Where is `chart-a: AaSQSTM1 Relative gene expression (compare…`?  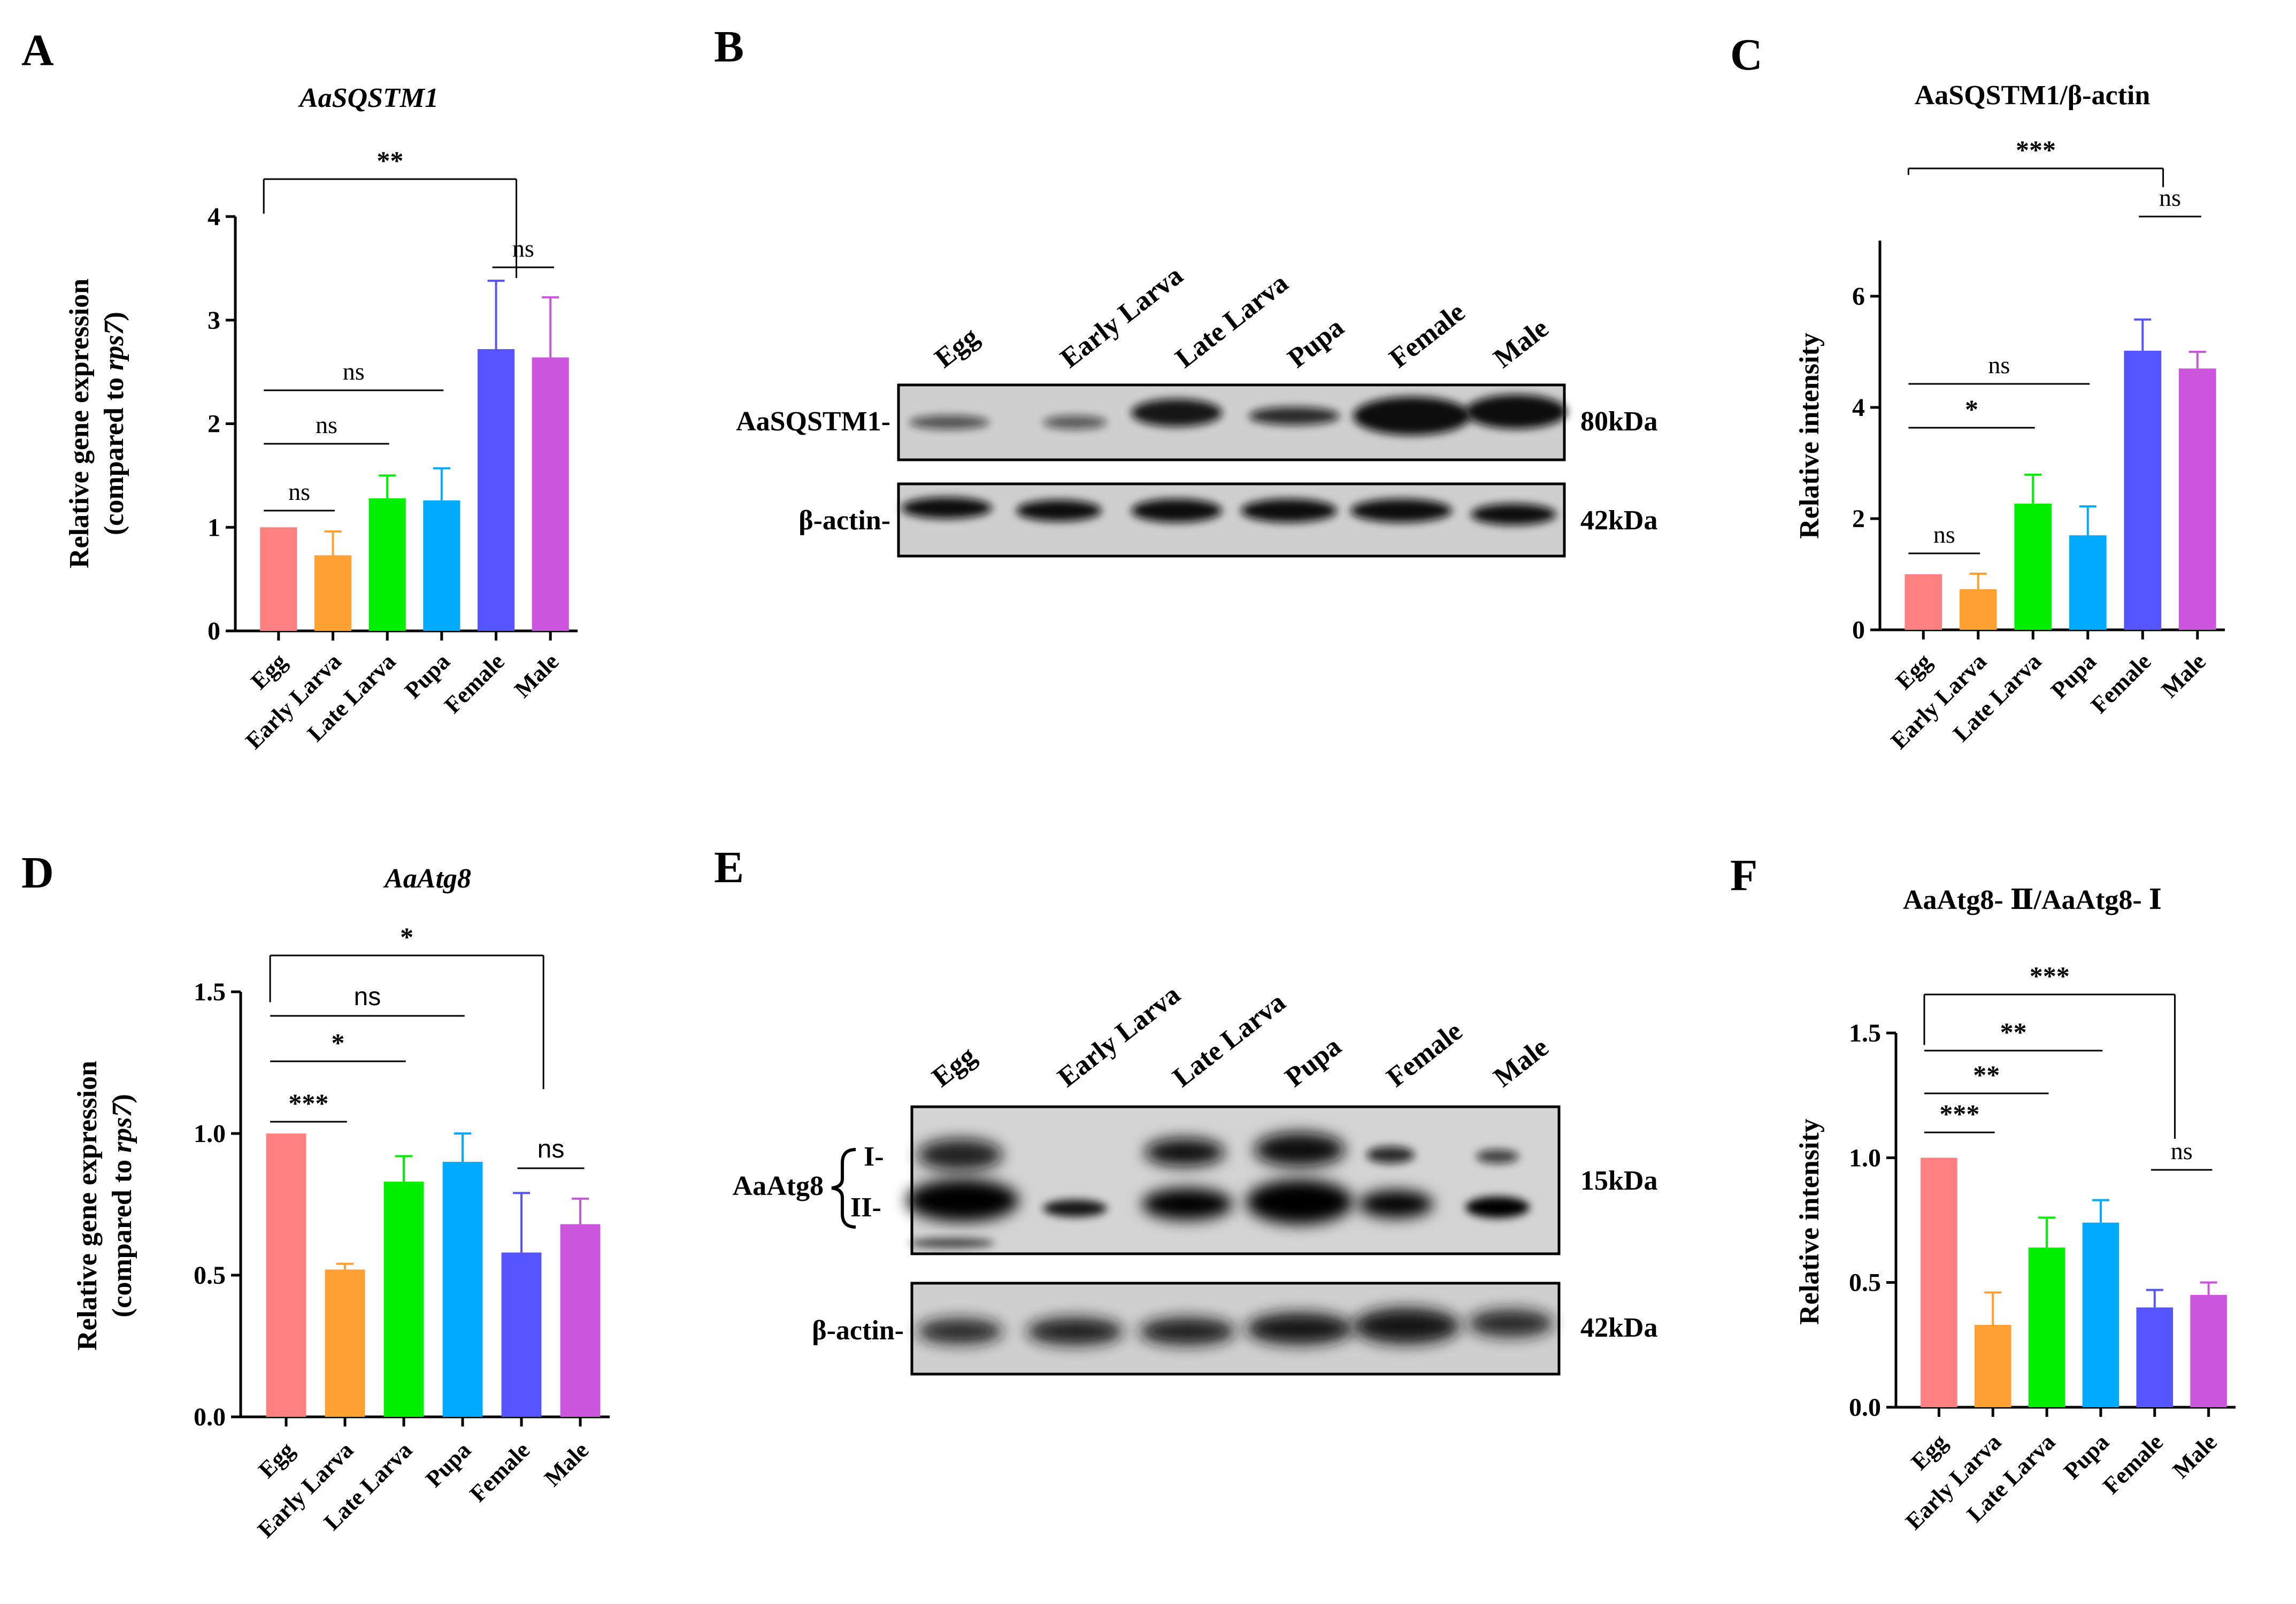 chart-a: AaSQSTM1 Relative gene expression (compare… is located at coordinates (321, 418).